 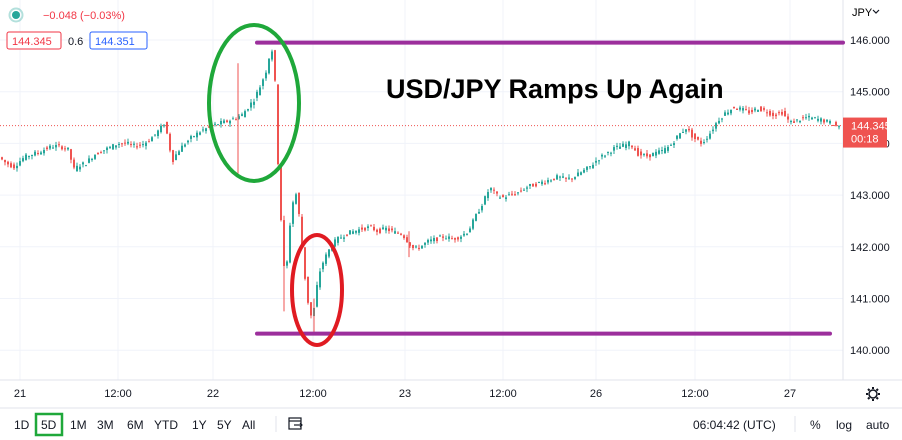 I want to click on currency-chevron-icon, so click(x=876, y=11).